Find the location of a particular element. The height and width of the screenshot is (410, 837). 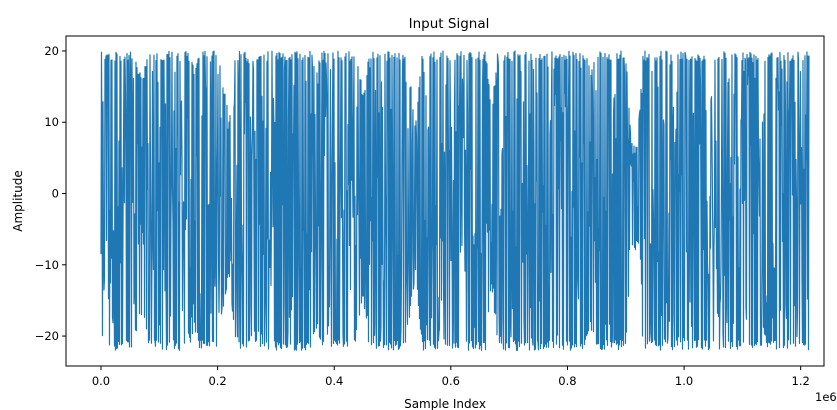

y-tick-label: −10 is located at coordinates (47, 265).